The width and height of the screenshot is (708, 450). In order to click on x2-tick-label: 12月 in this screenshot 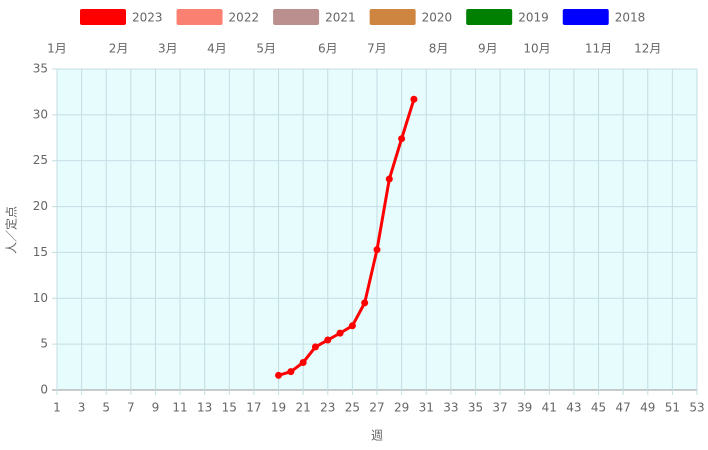, I will do `click(647, 49)`.